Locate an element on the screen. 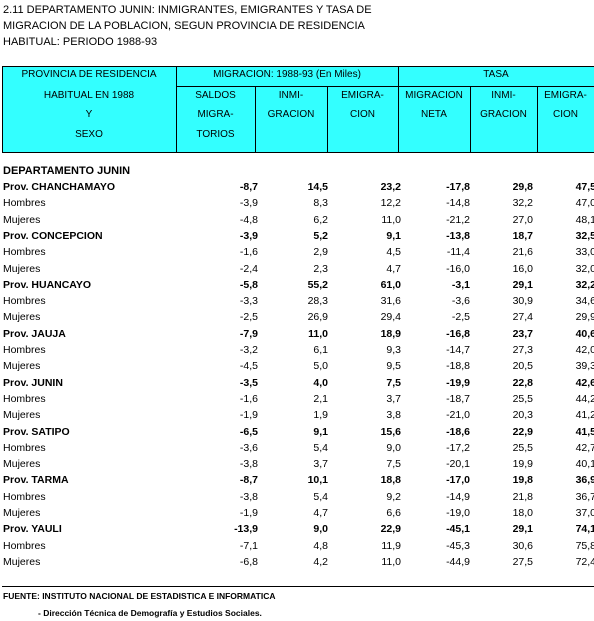  cell-value: -4,5 is located at coordinates (248, 366).